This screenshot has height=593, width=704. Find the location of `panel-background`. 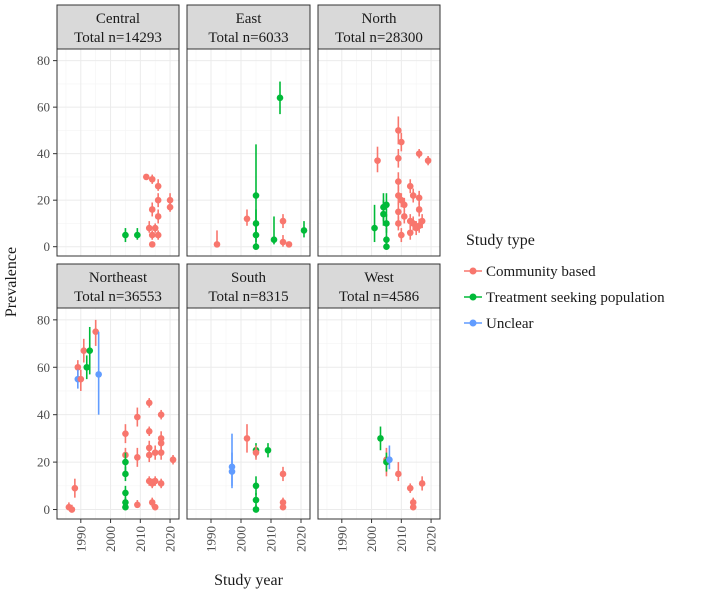

panel-background is located at coordinates (248, 152).